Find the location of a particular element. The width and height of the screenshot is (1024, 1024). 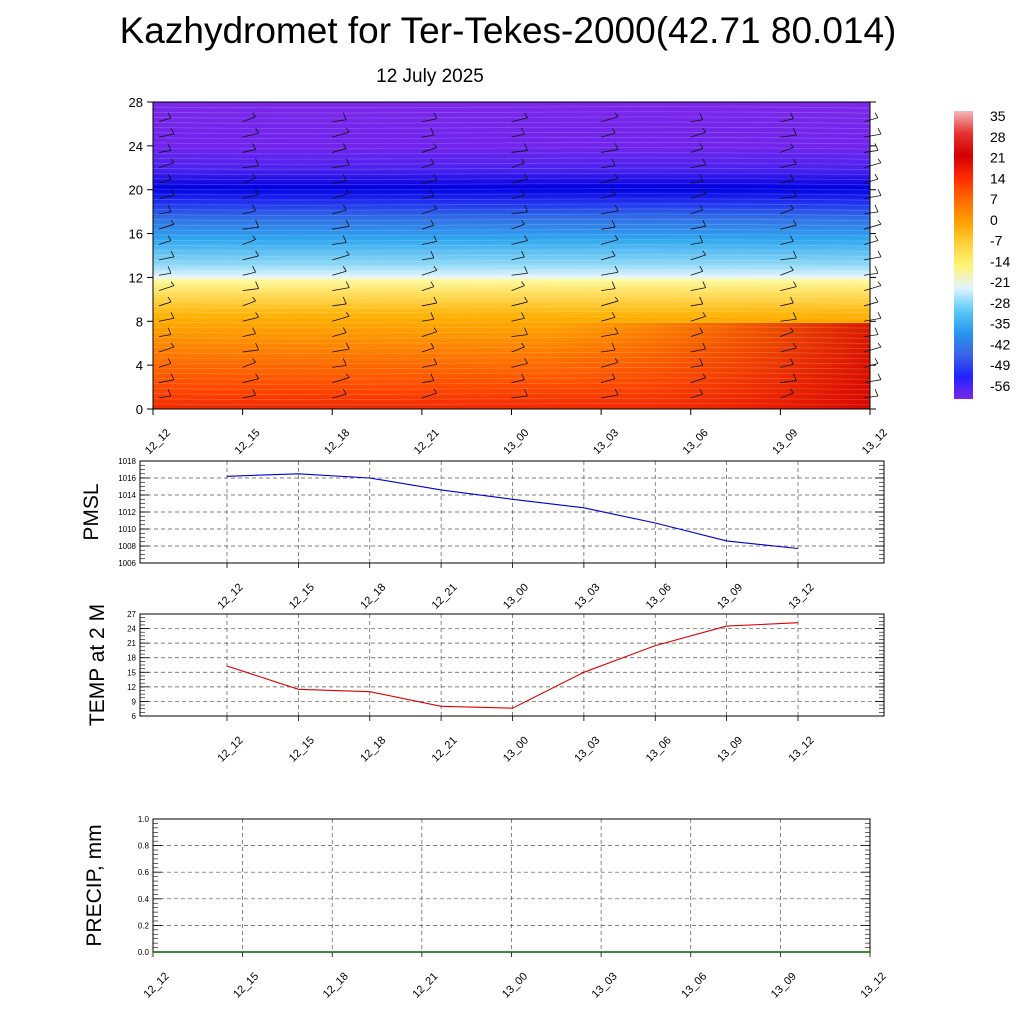

x-tick-label: 13_12 is located at coordinates (801, 749).